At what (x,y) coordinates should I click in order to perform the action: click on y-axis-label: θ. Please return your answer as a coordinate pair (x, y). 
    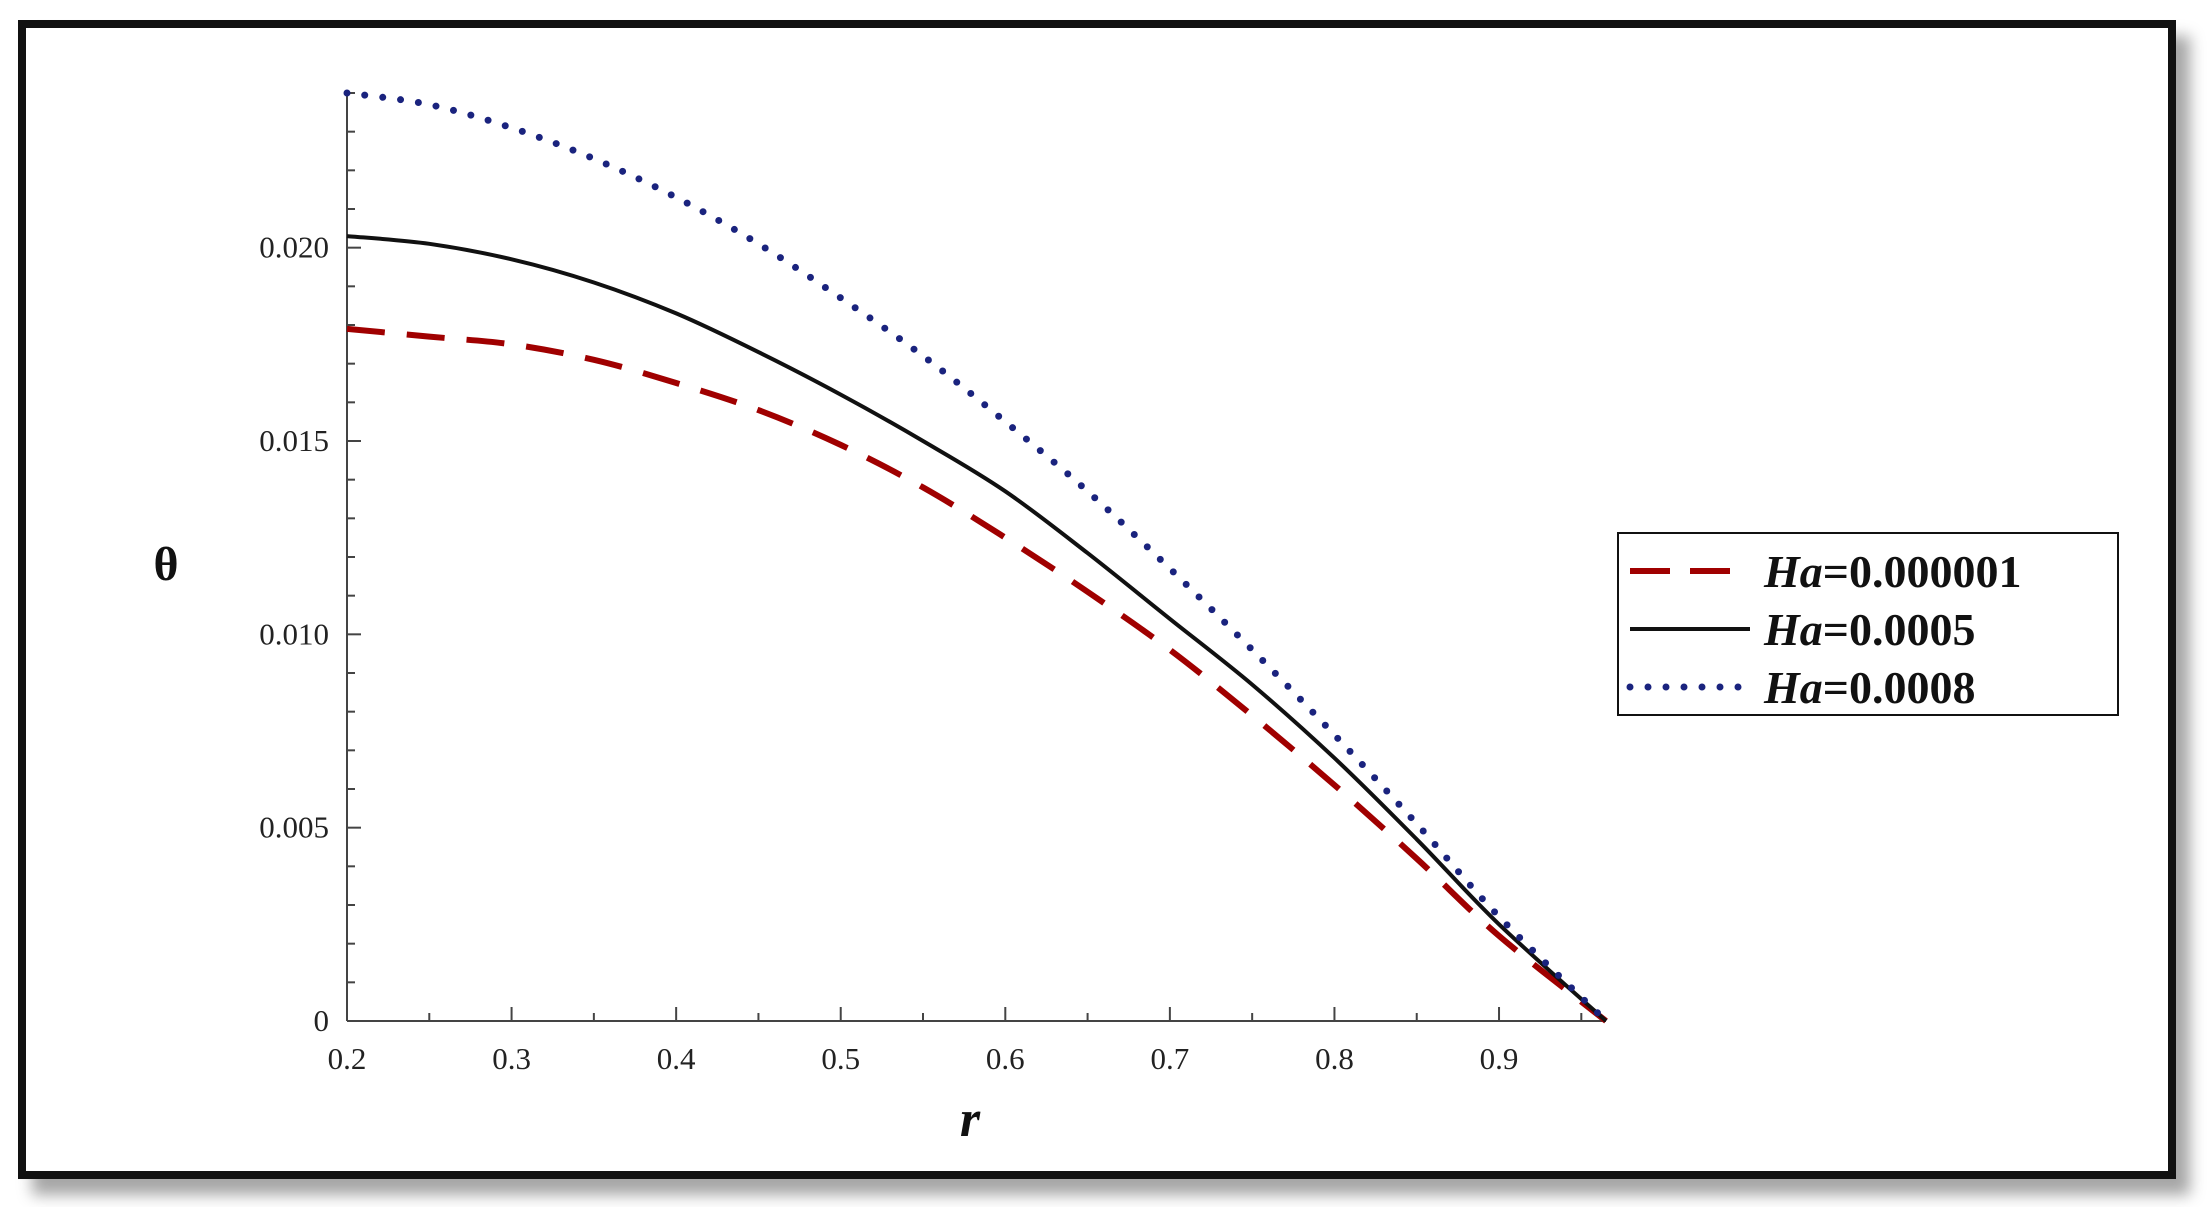
    Looking at the image, I should click on (165, 564).